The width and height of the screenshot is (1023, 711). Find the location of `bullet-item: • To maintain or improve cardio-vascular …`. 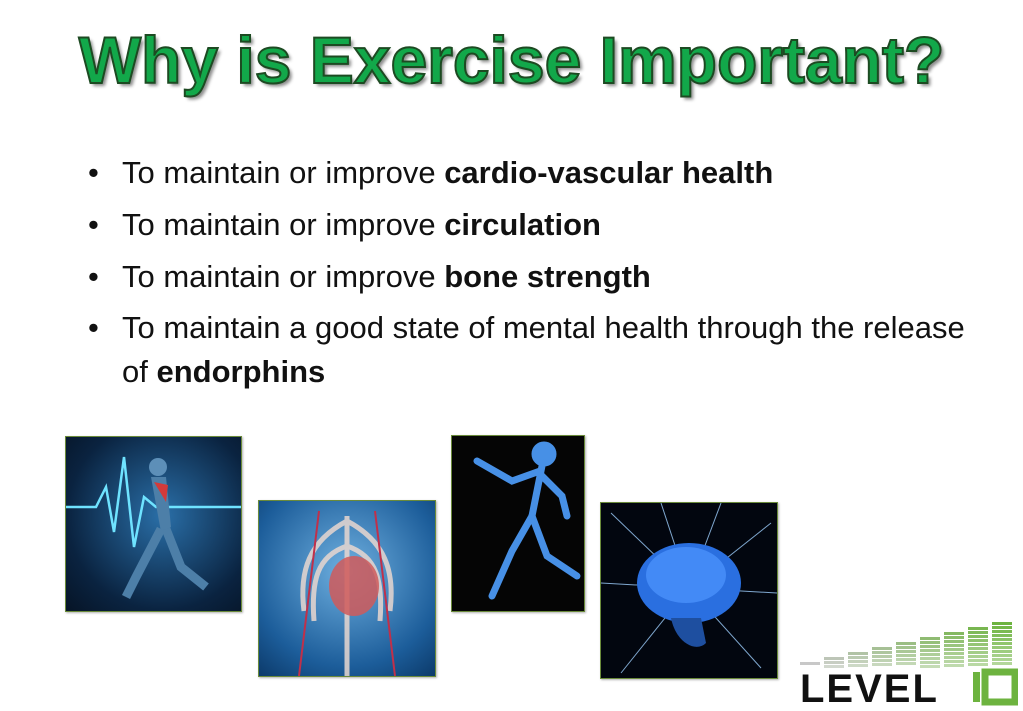

bullet-item: • To maintain or improve cardio-vascular … is located at coordinates (528, 173).